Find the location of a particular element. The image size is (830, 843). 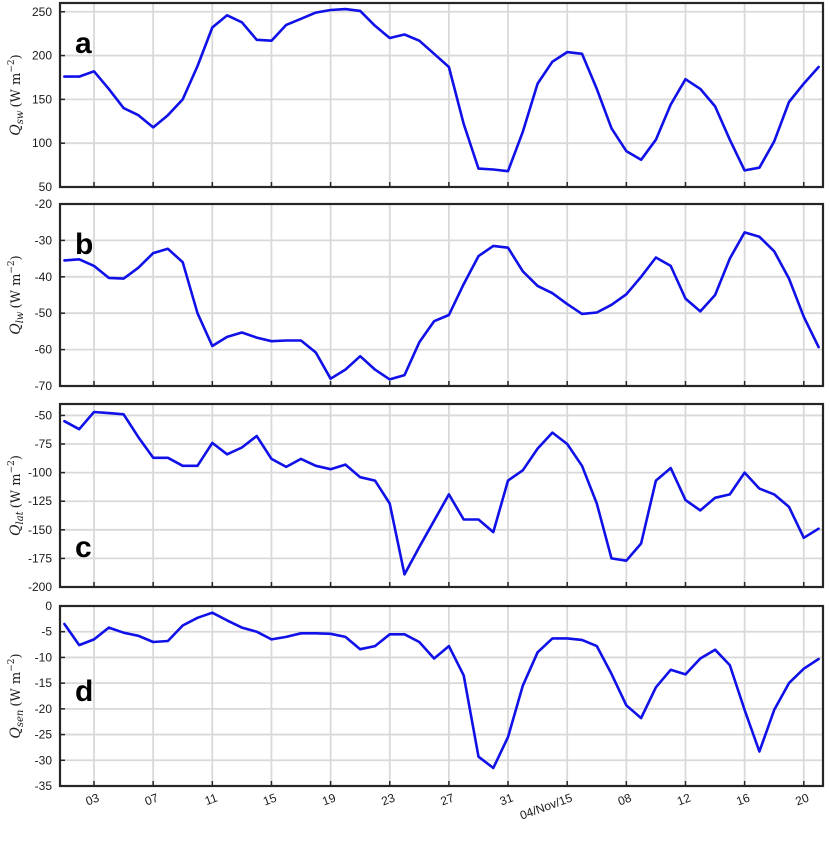

panel-d-ylabel: Qsen (W m−2) is located at coordinates (16, 695).